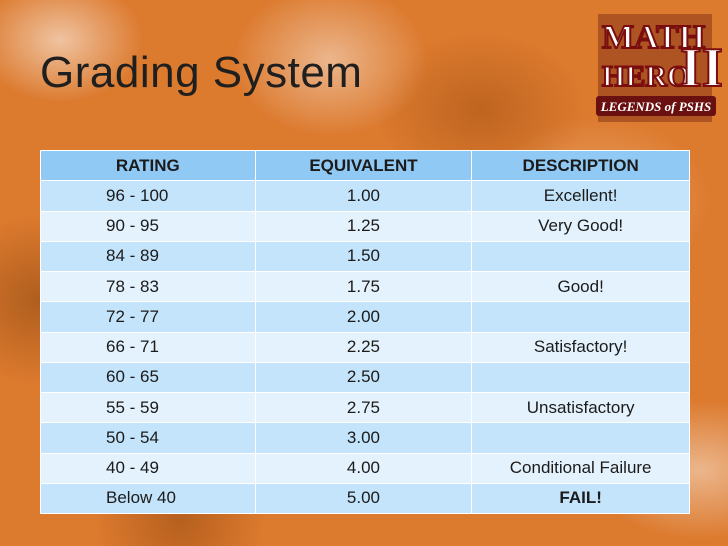  I want to click on description-cell: Unsatisfactory, so click(580, 407).